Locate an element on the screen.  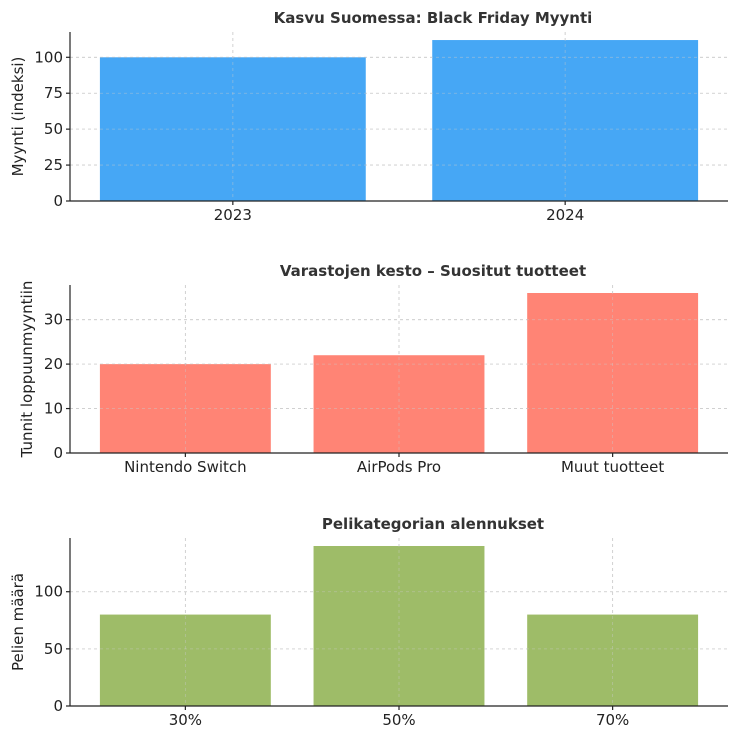
bar-2024 is located at coordinates (565, 120).